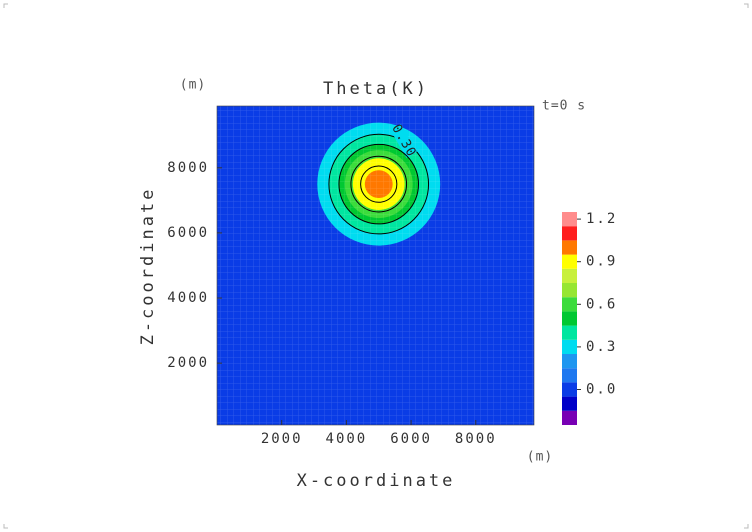  Describe the element at coordinates (282, 439) in the screenshot. I see `x-tick-label: 2000` at that location.